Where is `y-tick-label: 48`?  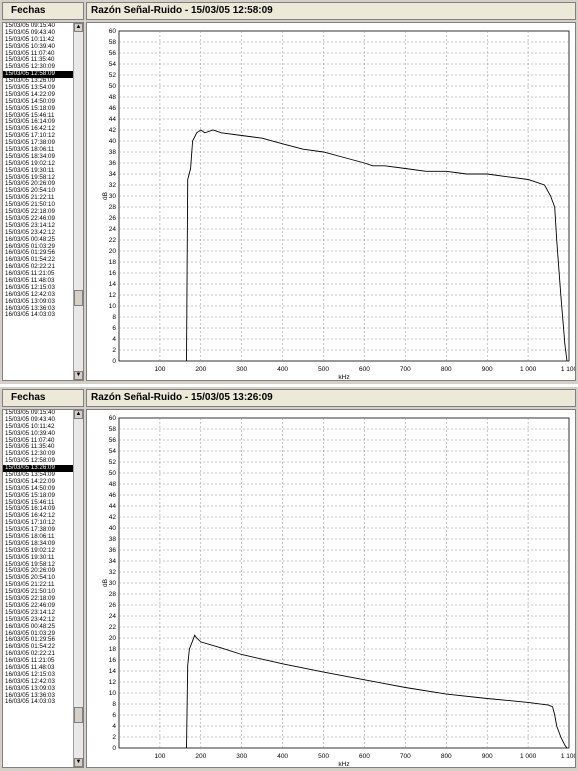 y-tick-label: 48 is located at coordinates (113, 484).